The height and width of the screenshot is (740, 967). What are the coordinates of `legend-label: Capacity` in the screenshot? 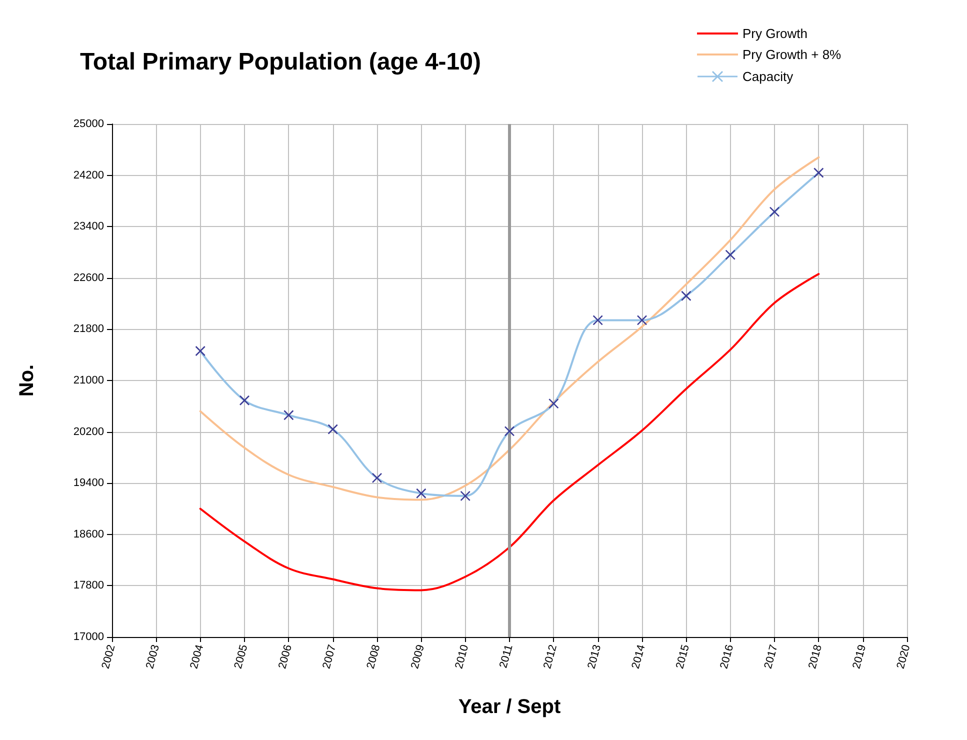 It's located at (768, 76).